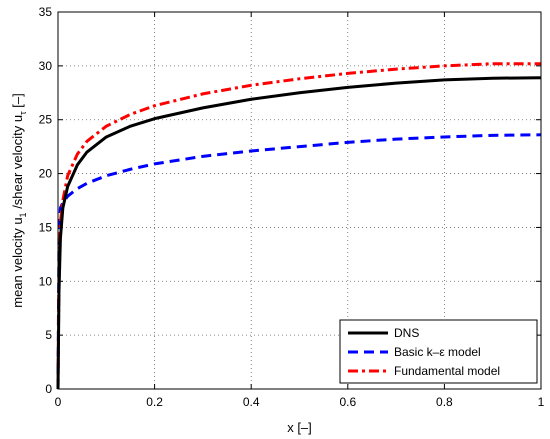  I want to click on legend: DNS Basic k–ε model Fundamental model, so click(438, 351).